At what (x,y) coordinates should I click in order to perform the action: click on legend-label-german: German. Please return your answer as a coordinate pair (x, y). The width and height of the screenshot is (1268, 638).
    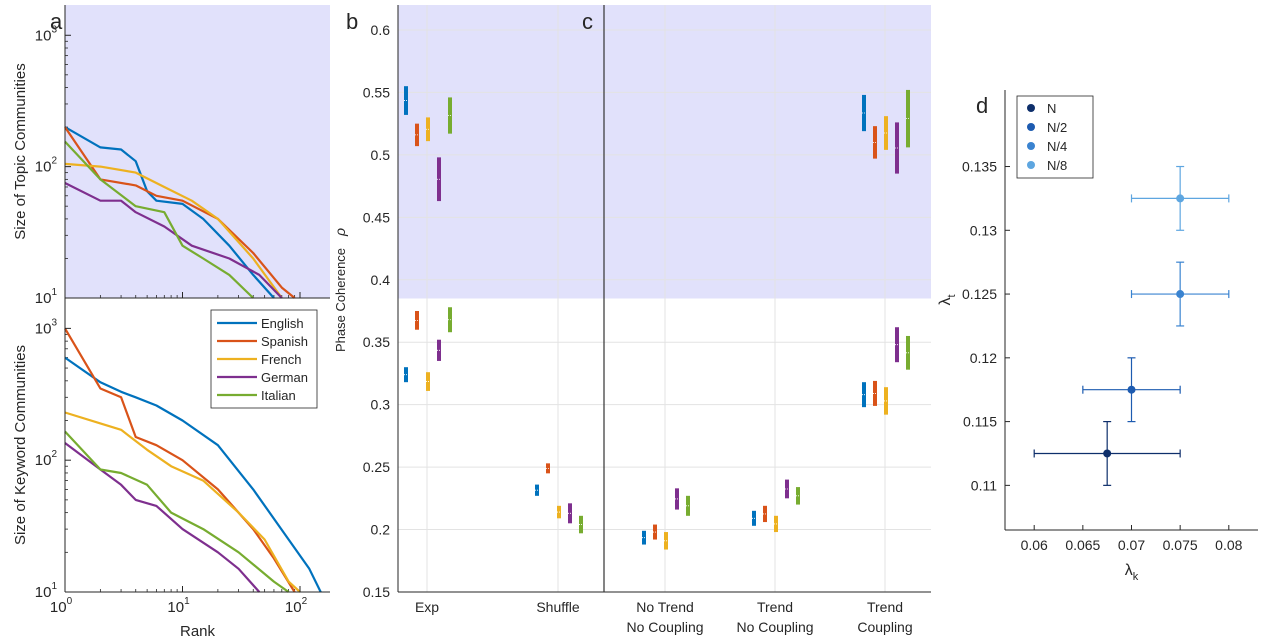
    Looking at the image, I should click on (284, 377).